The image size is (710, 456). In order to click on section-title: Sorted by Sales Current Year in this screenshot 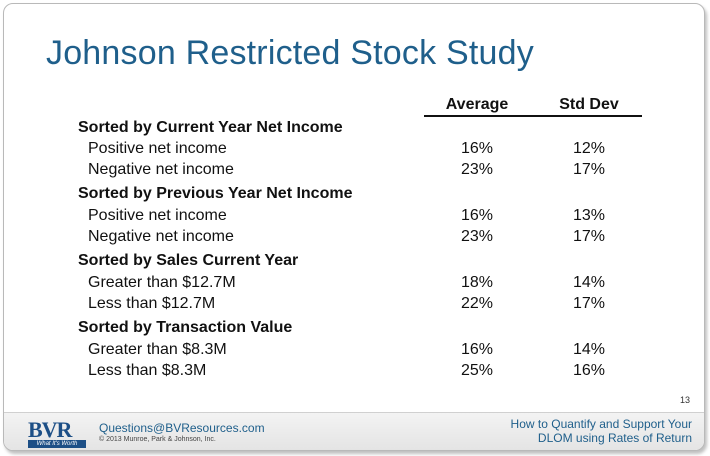, I will do `click(188, 260)`.